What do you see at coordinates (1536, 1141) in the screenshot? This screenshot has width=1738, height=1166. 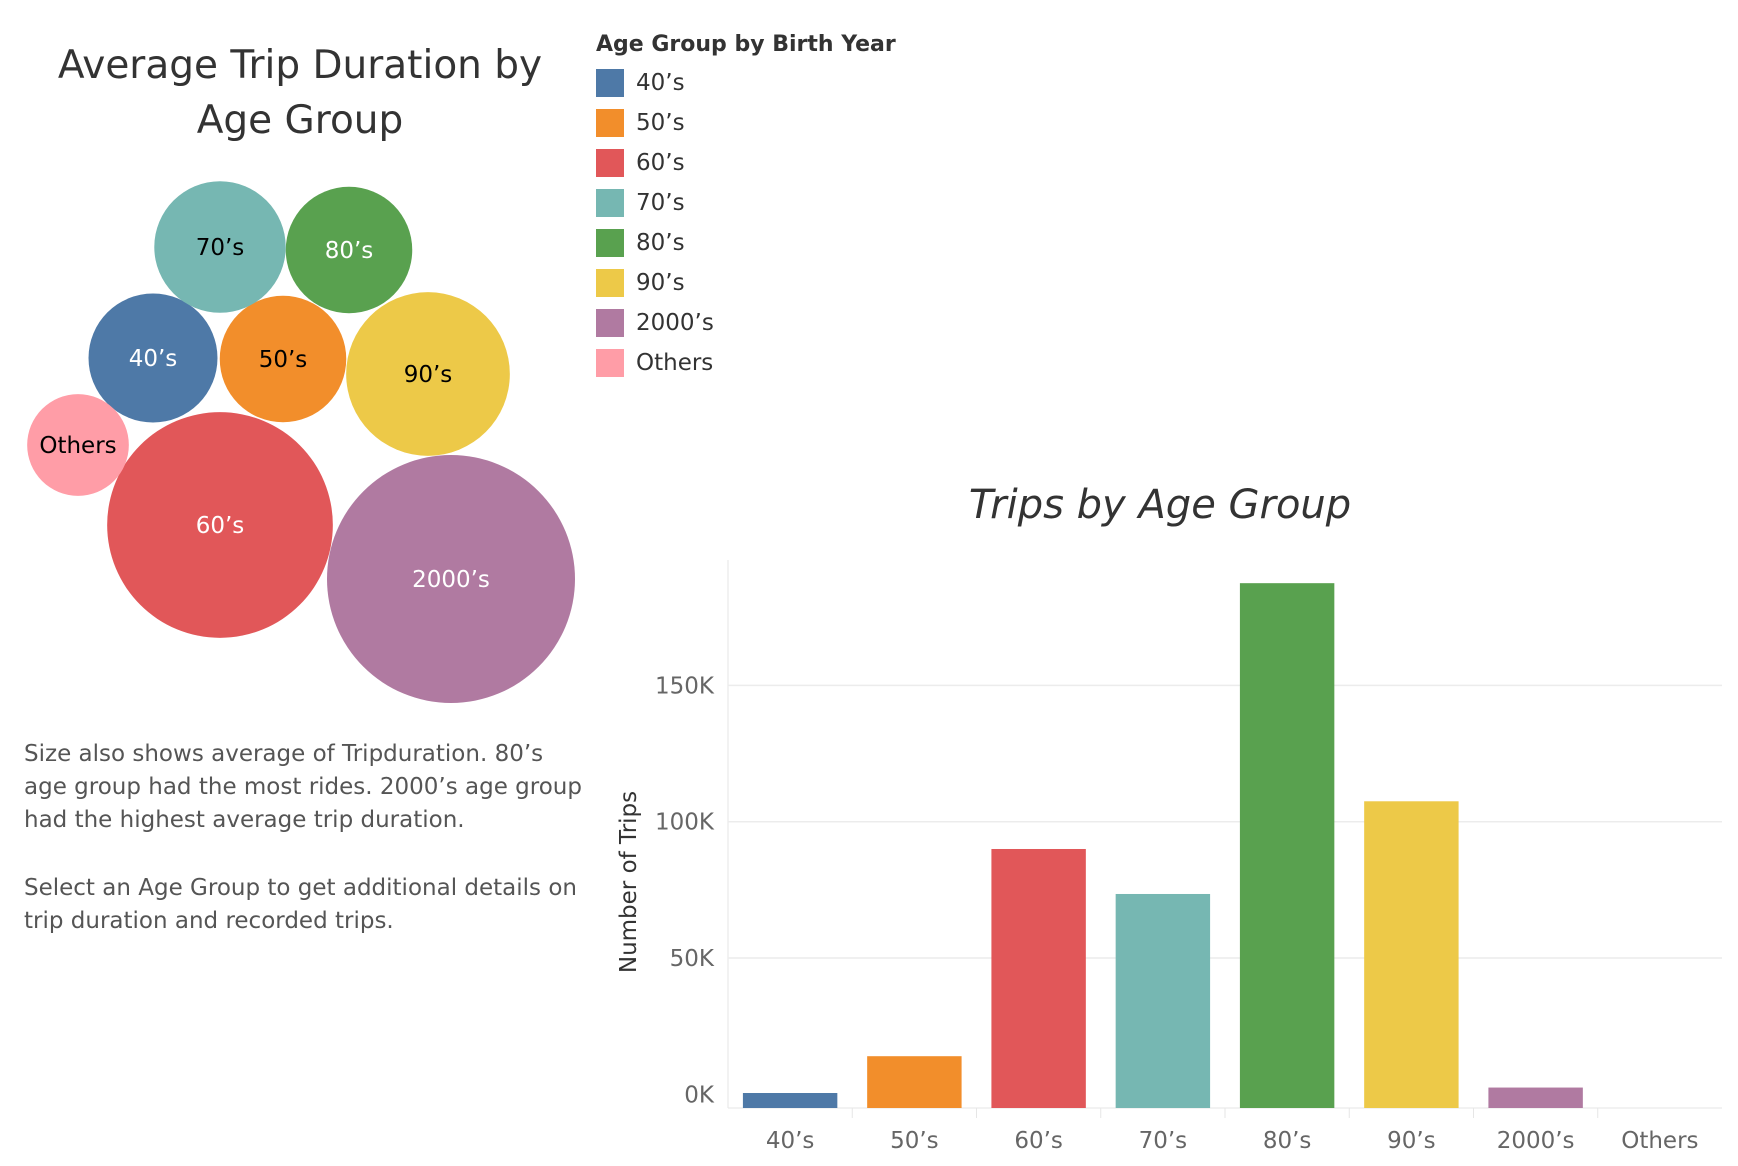 I see `x-tick-label-2000s: 2000’s` at bounding box center [1536, 1141].